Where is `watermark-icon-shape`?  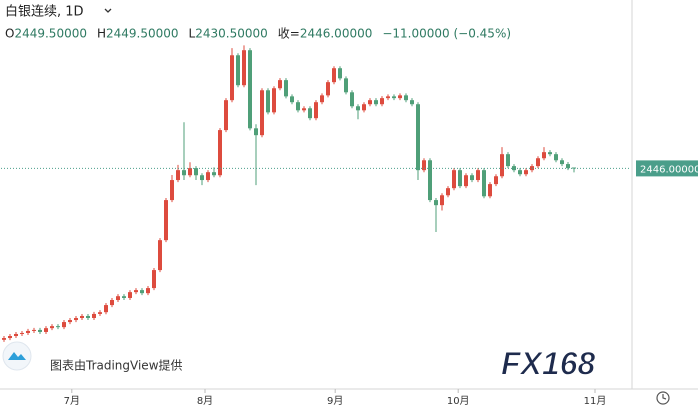
watermark-icon-shape is located at coordinates (17, 356).